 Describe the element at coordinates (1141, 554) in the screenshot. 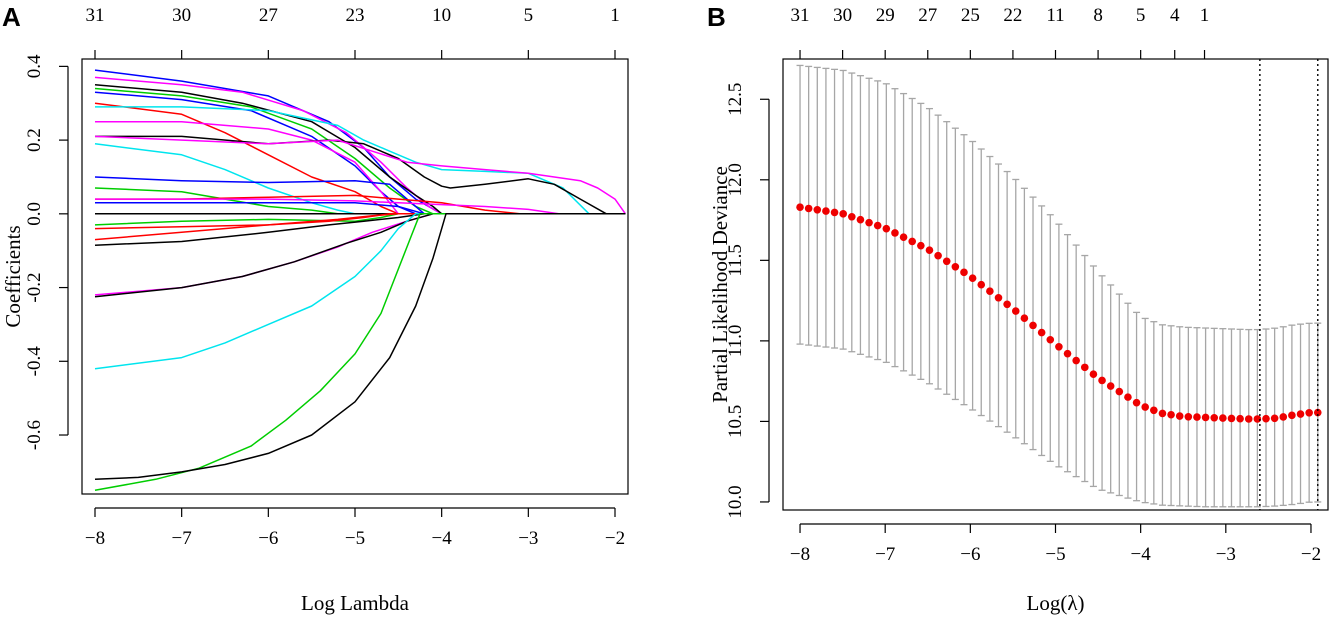

I see `x-tick-label: −4` at that location.